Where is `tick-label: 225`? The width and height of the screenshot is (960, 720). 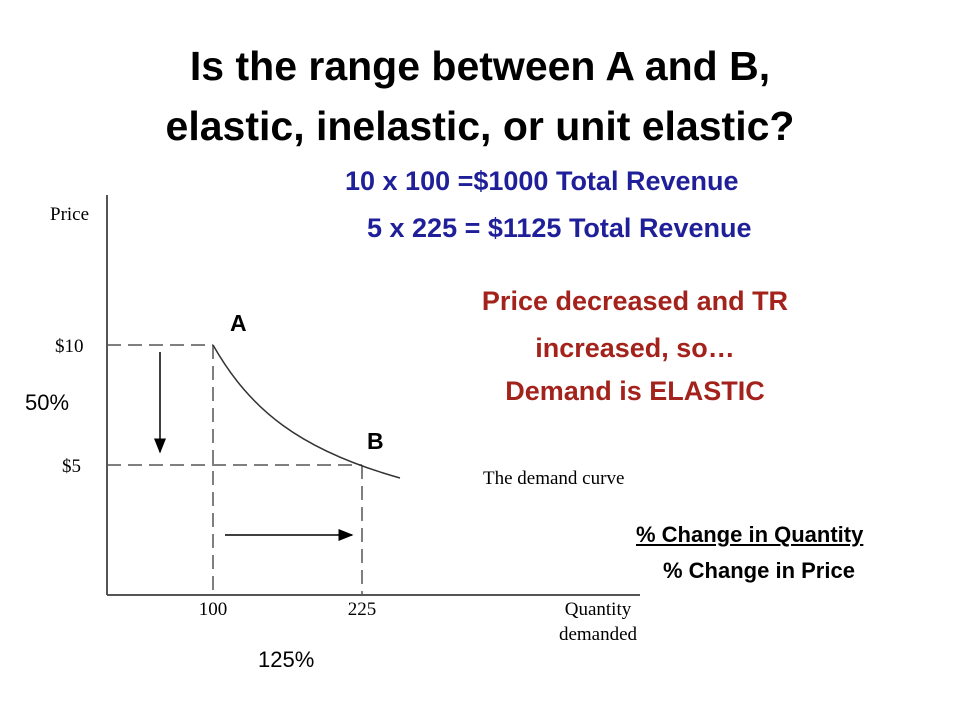 tick-label: 225 is located at coordinates (362, 609).